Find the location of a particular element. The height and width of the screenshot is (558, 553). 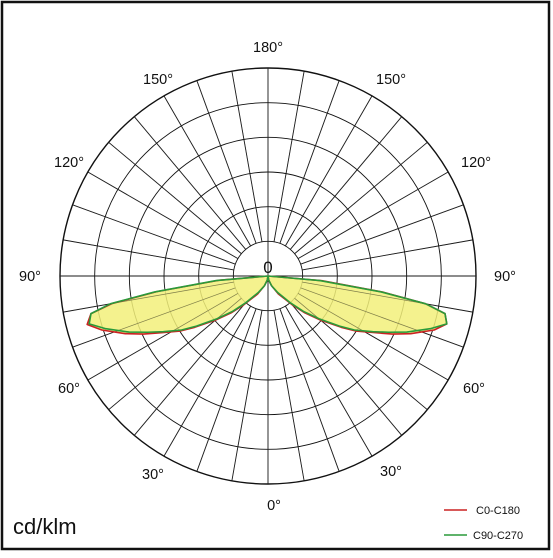

angle-label-120-right: 120° is located at coordinates (476, 163).